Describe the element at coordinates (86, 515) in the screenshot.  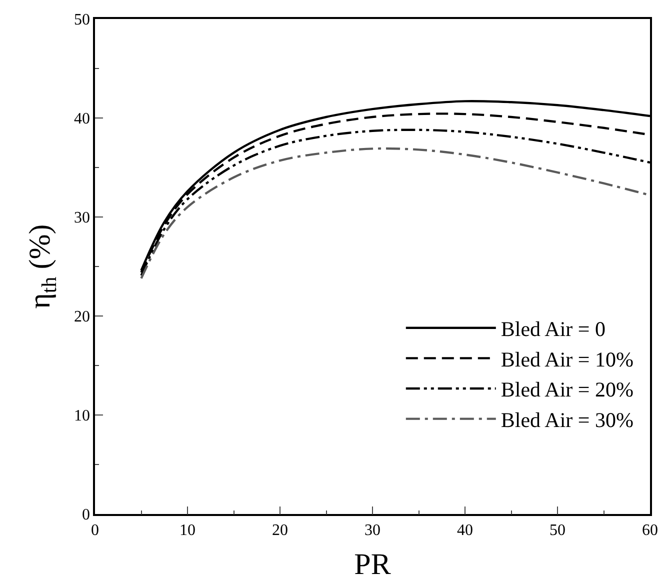
I see `y-tick-label: 0` at that location.